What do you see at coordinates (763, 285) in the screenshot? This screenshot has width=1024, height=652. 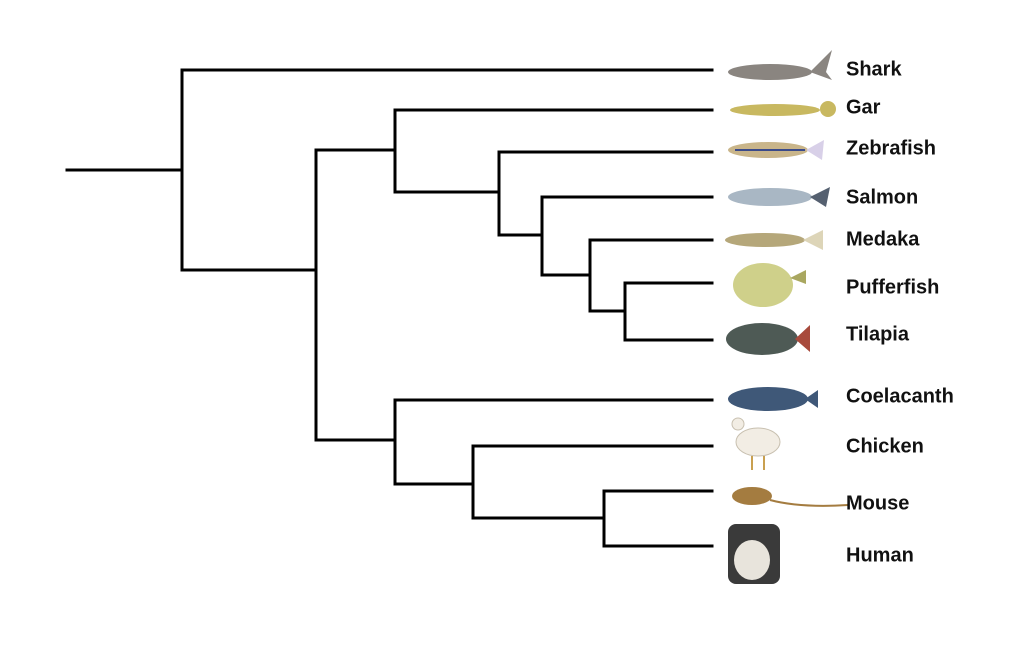 I see `pufferfish-icon` at bounding box center [763, 285].